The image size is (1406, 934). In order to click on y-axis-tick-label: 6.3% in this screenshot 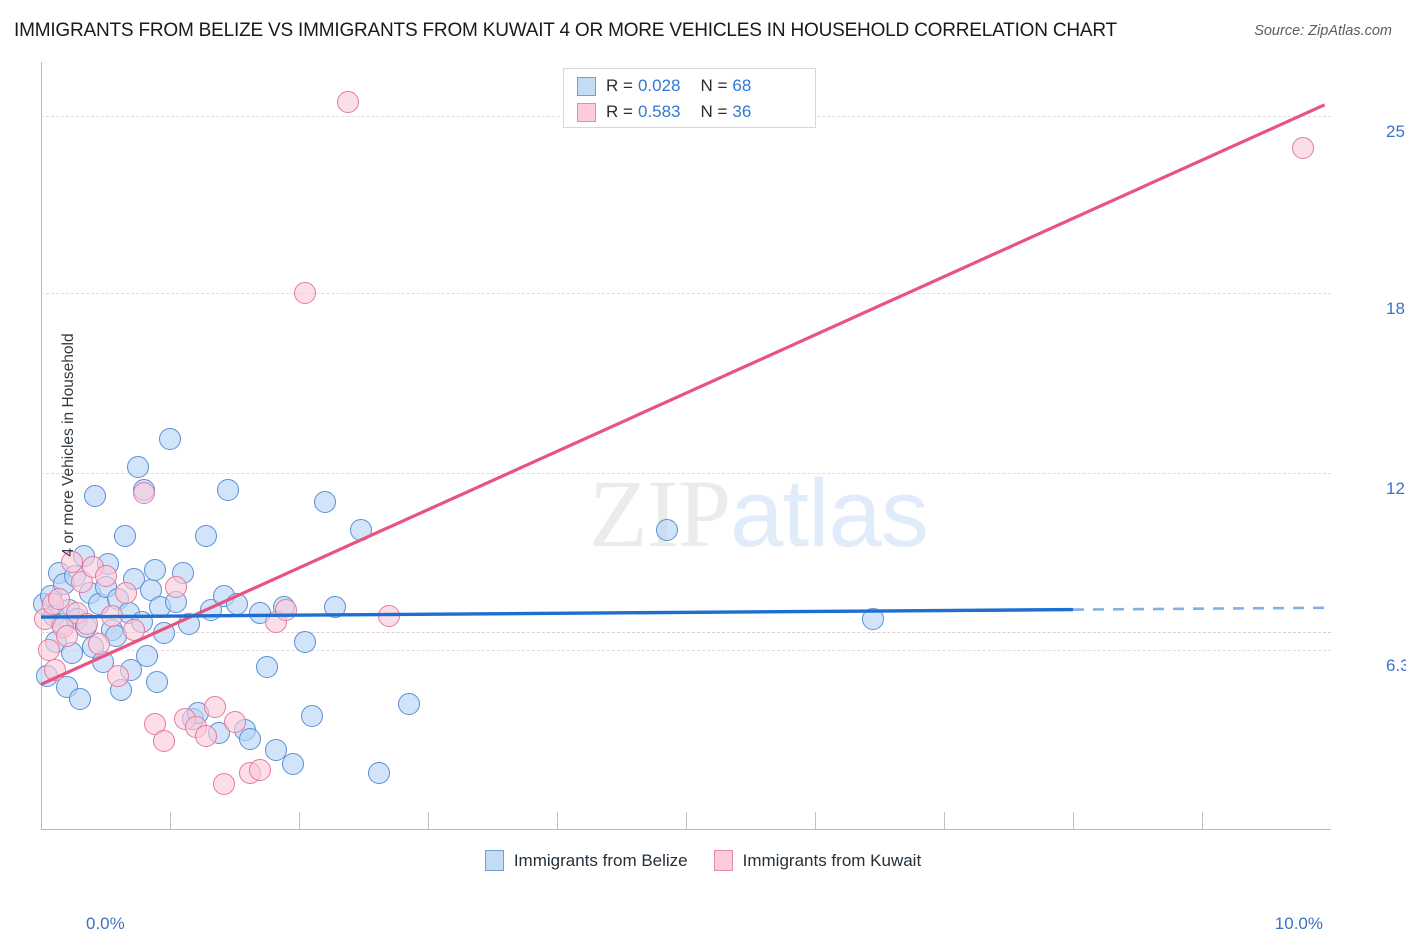, I will do `click(1396, 666)`.